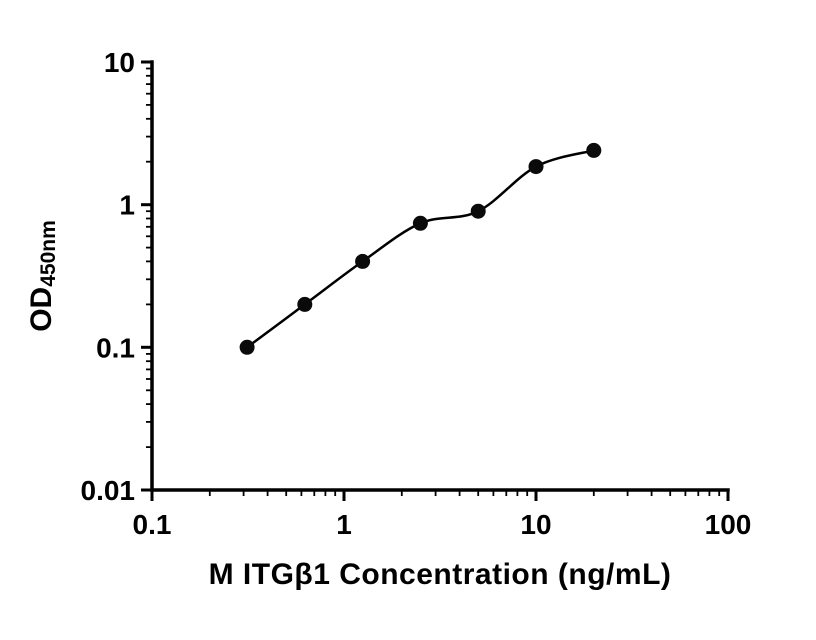  I want to click on x-axis-title: M ITGβ1 Concentration (ng/mL), so click(440, 575).